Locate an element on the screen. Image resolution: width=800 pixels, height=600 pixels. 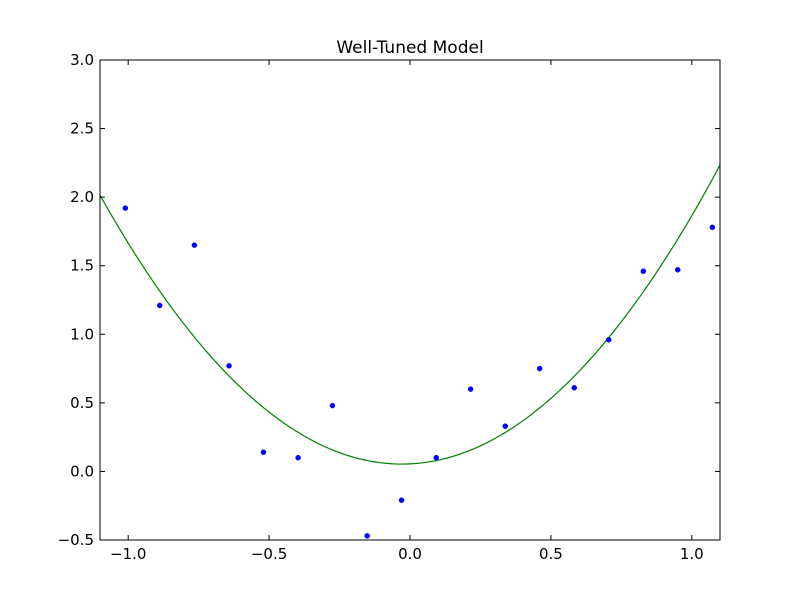
x-tick-label: −1.0 is located at coordinates (128, 554).